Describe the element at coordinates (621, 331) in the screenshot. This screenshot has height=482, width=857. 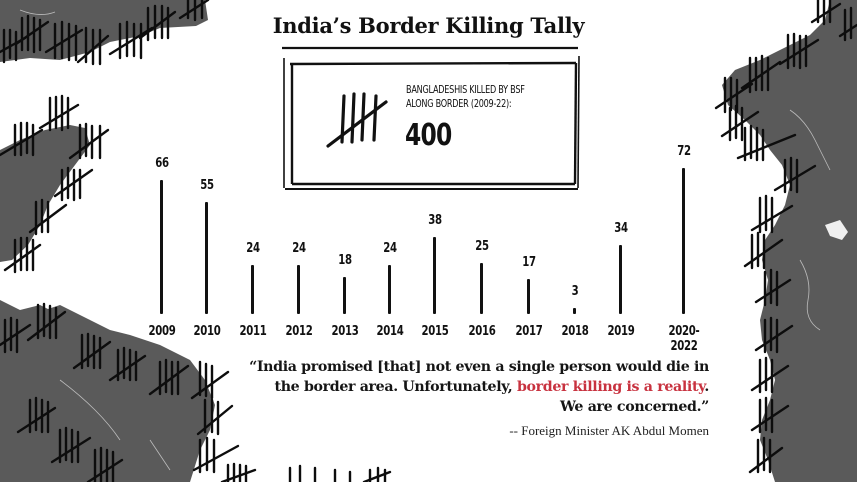
I see `bar-category-label: 2019` at that location.